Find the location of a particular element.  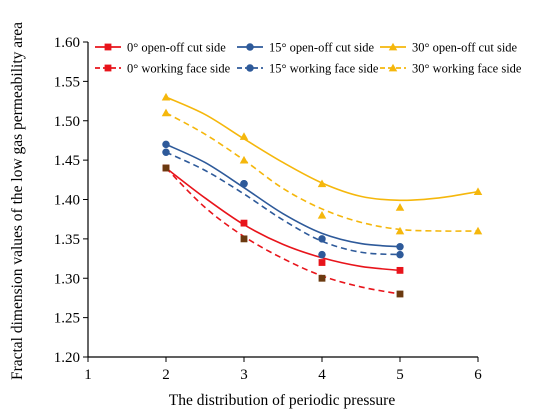

legend-item-1: 0° open-off cut side is located at coordinates (160, 48).